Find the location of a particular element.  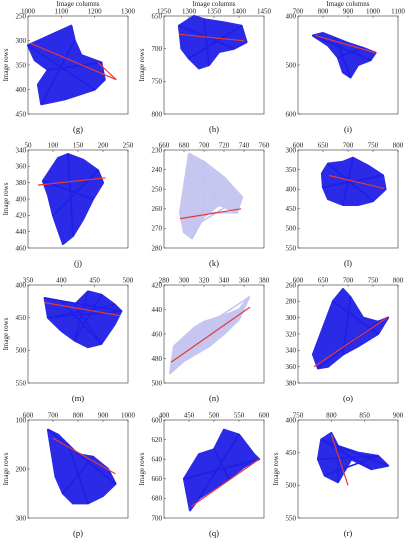

x-tick-label: 450 is located at coordinates (189, 416).